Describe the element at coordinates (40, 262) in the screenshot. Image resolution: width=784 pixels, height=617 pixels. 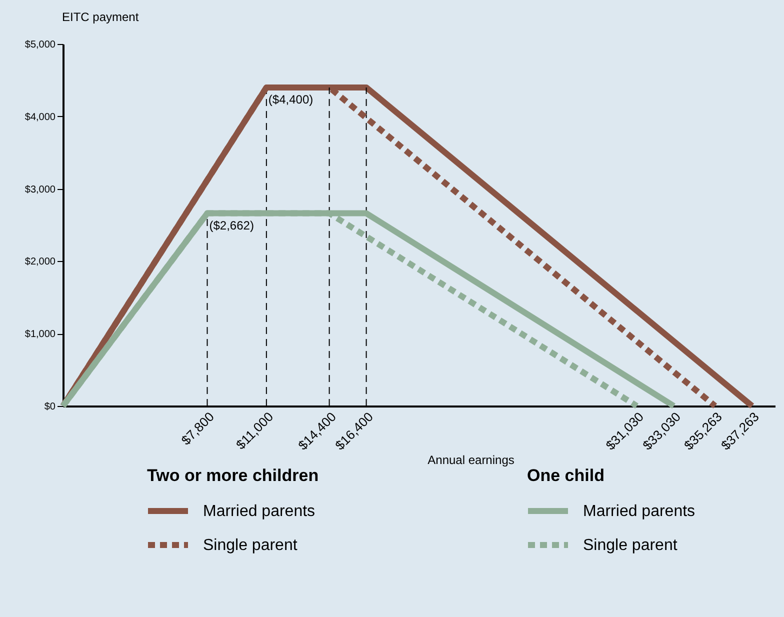
I see `y-tick-label: $2,000` at that location.